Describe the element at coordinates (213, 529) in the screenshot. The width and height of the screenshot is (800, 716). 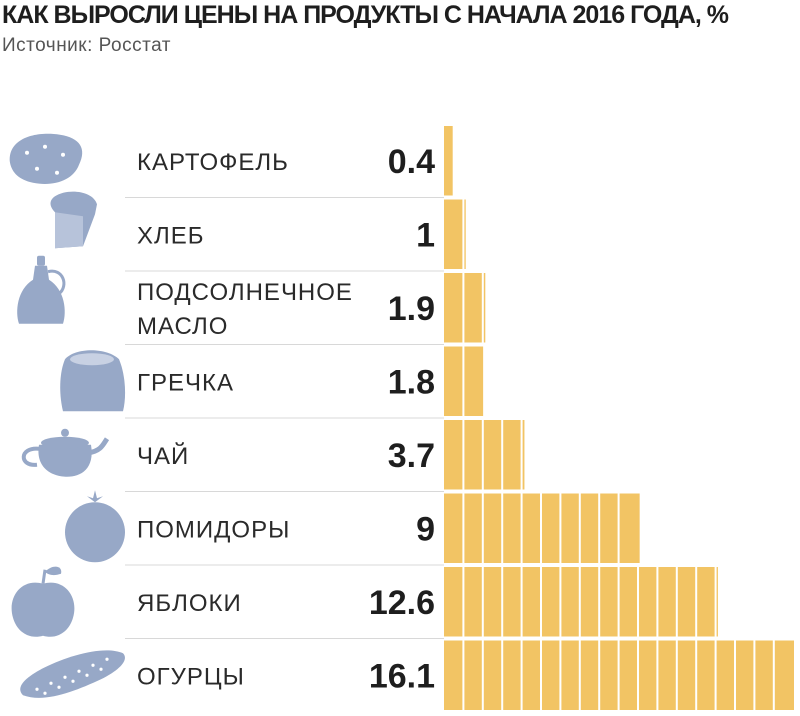
I see `category-label: ПОМИДОРЫ` at that location.